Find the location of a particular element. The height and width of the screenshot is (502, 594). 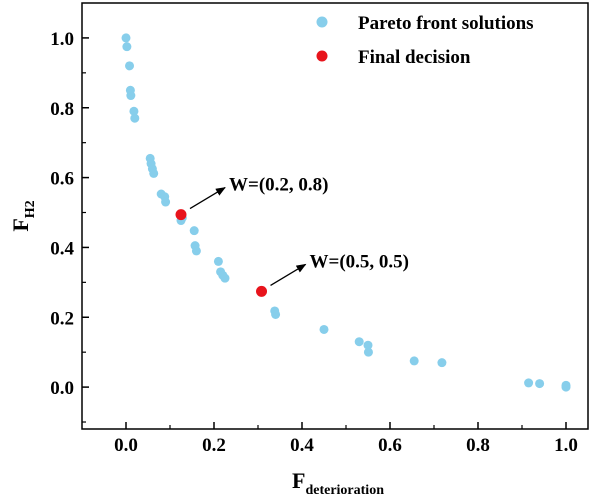

y-tick-label: 0.8 is located at coordinates (62, 109).